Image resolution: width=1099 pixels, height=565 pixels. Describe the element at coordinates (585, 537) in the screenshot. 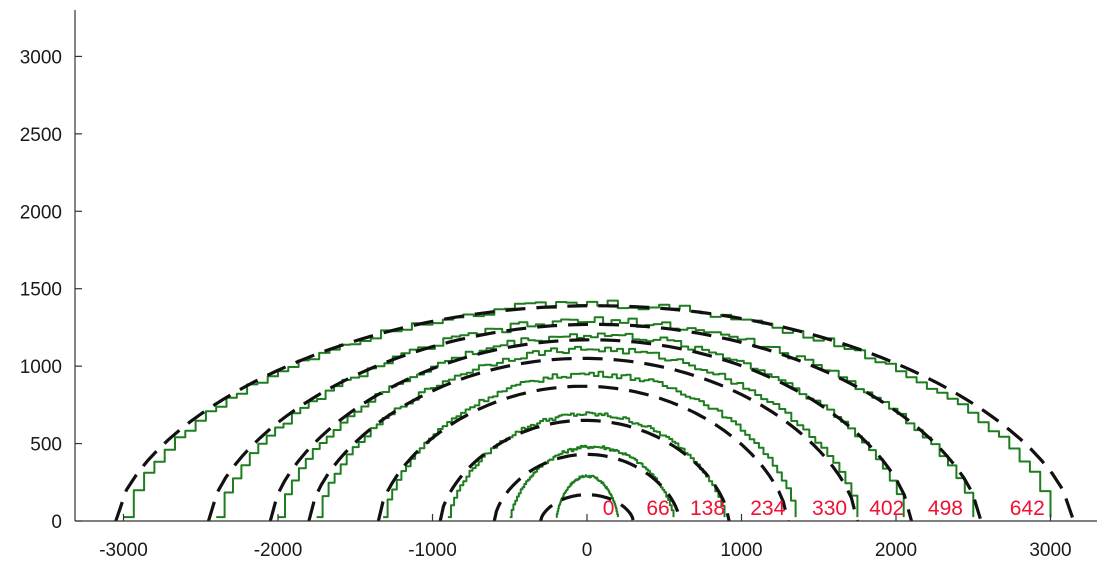

I see `x-ticks: -3000 -2000 -1000 0 1000 2000 3000` at that location.